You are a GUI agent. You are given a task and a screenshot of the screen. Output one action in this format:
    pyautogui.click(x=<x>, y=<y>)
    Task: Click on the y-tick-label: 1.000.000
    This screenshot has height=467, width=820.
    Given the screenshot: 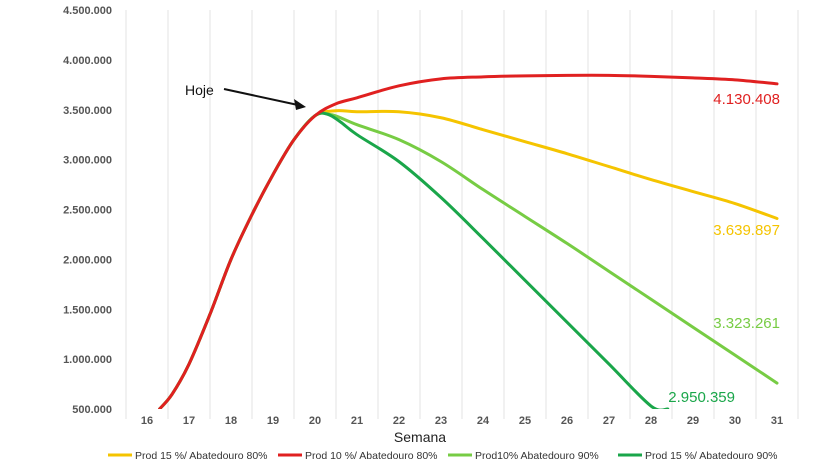 What is the action you would take?
    pyautogui.click(x=87, y=360)
    